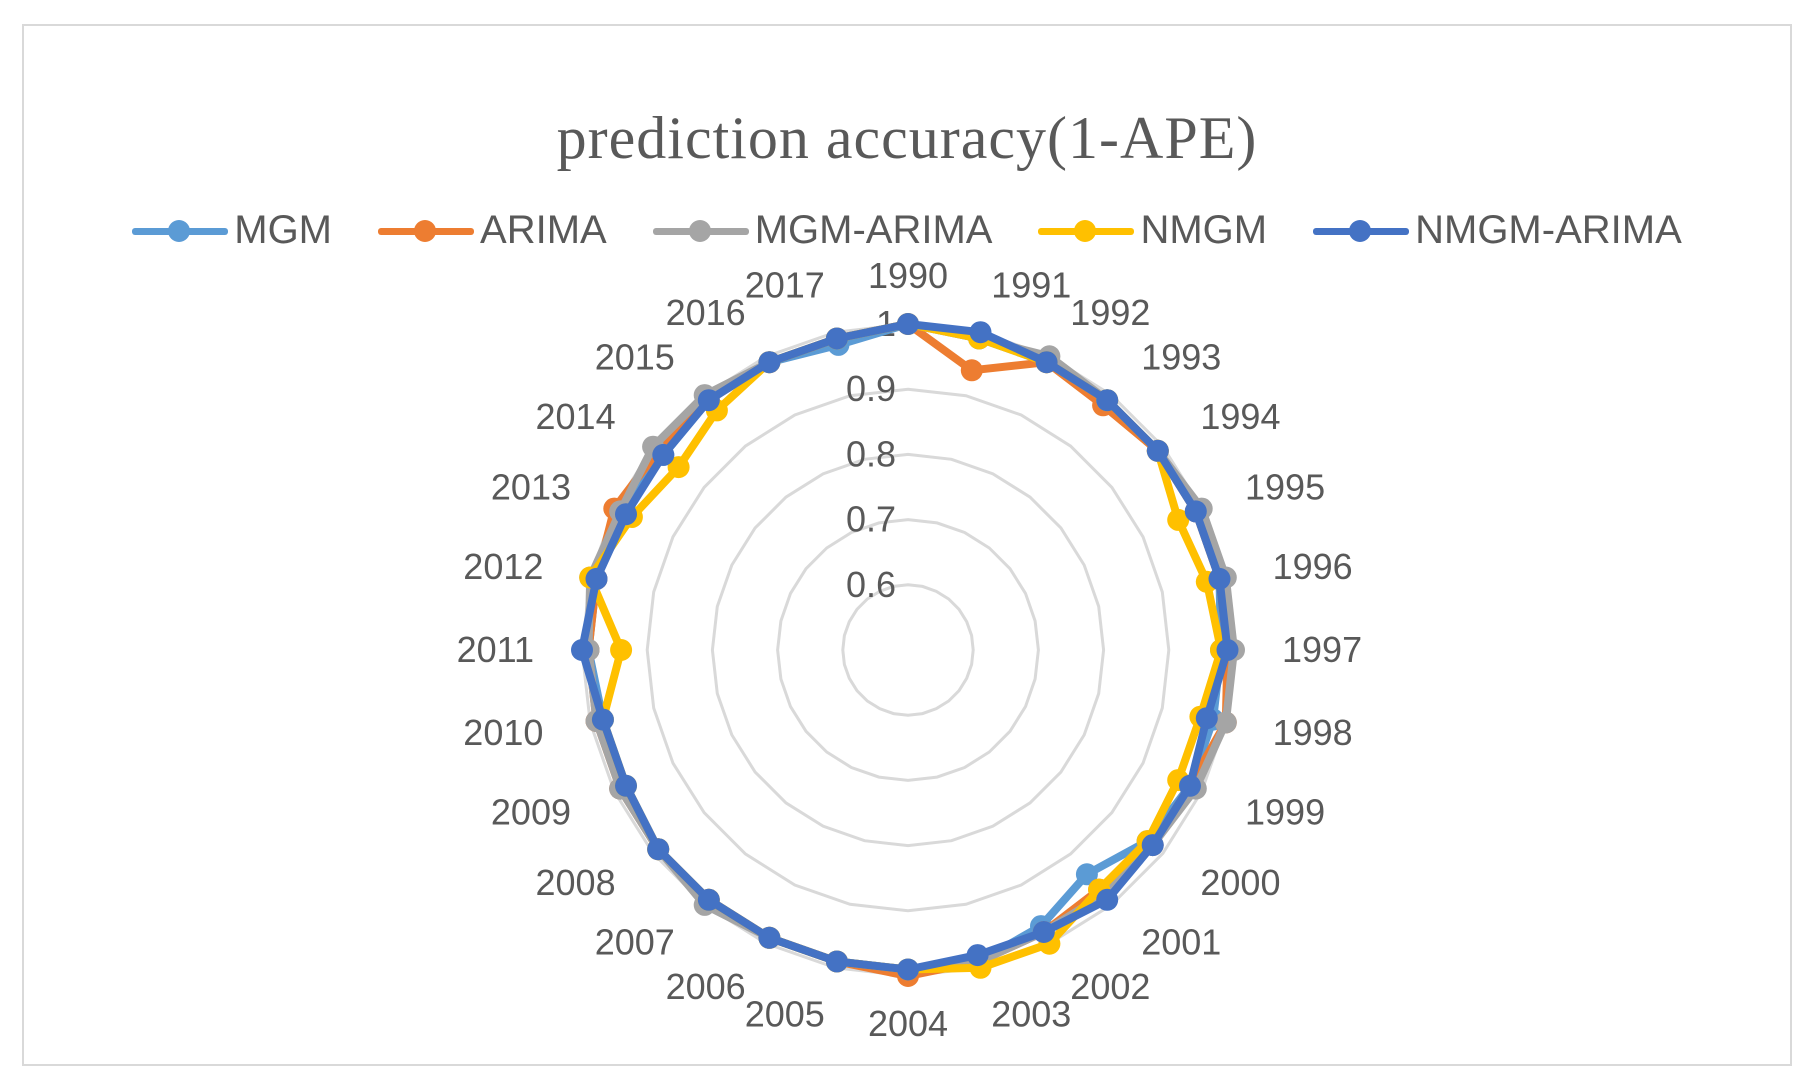 This screenshot has width=1814, height=1090. I want to click on category-label: 2007, so click(635, 941).